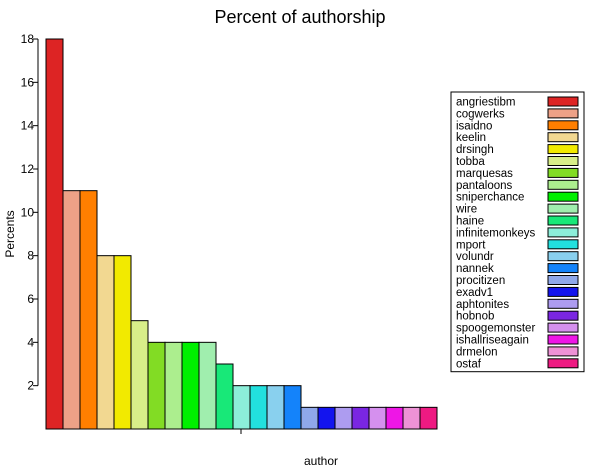  I want to click on legend-swatch-isaidno, so click(563, 125).